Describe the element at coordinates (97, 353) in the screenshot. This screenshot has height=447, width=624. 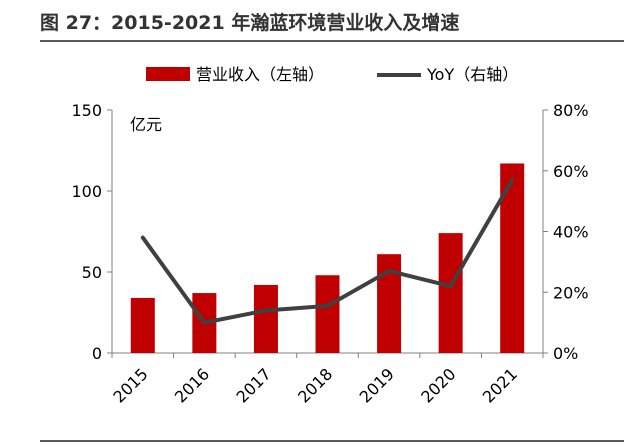
I see `left-tick-label: 0` at that location.